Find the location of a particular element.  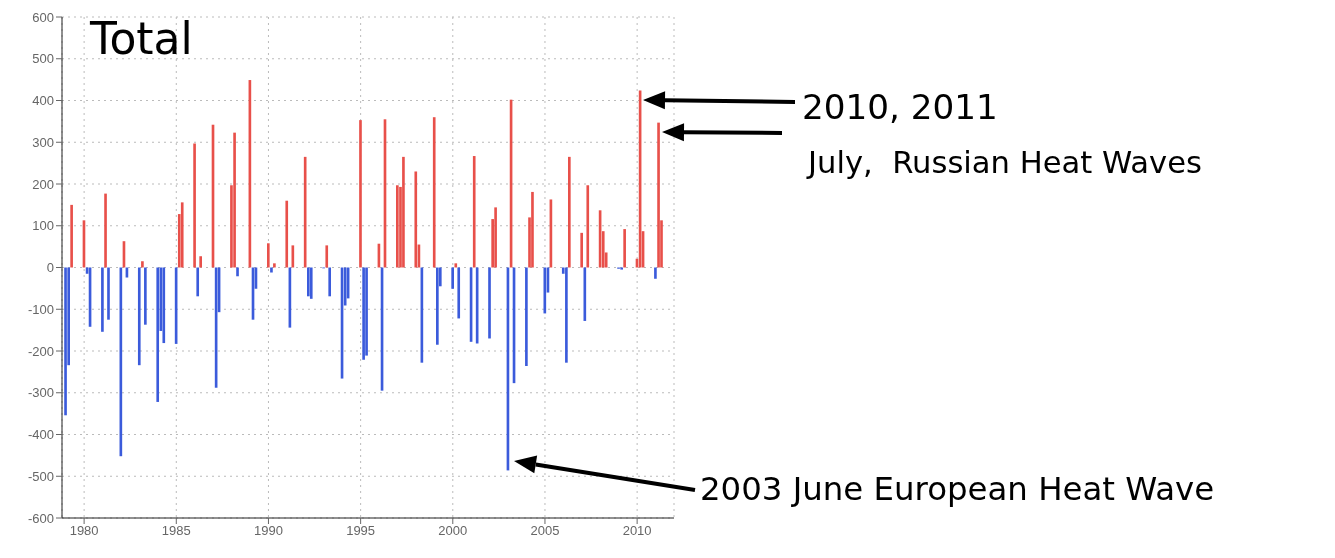

text: 2003 June European Heat Wave is located at coordinates (957, 490).